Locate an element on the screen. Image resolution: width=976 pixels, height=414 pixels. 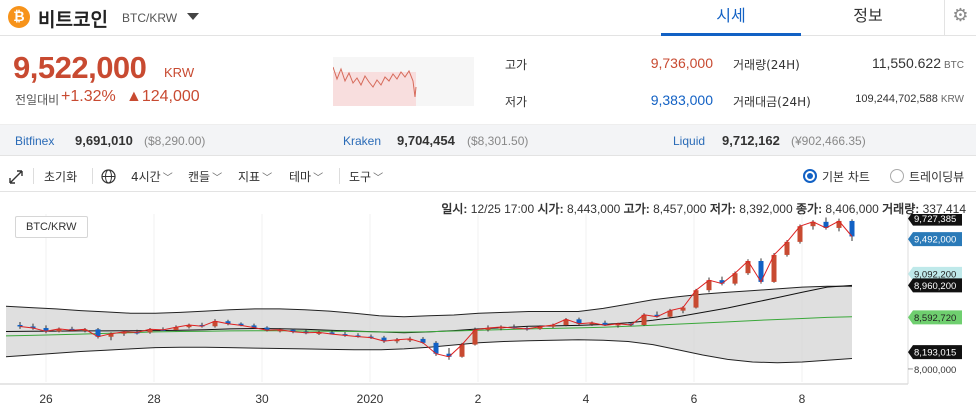
date-label: 일시: is located at coordinates (454, 209).